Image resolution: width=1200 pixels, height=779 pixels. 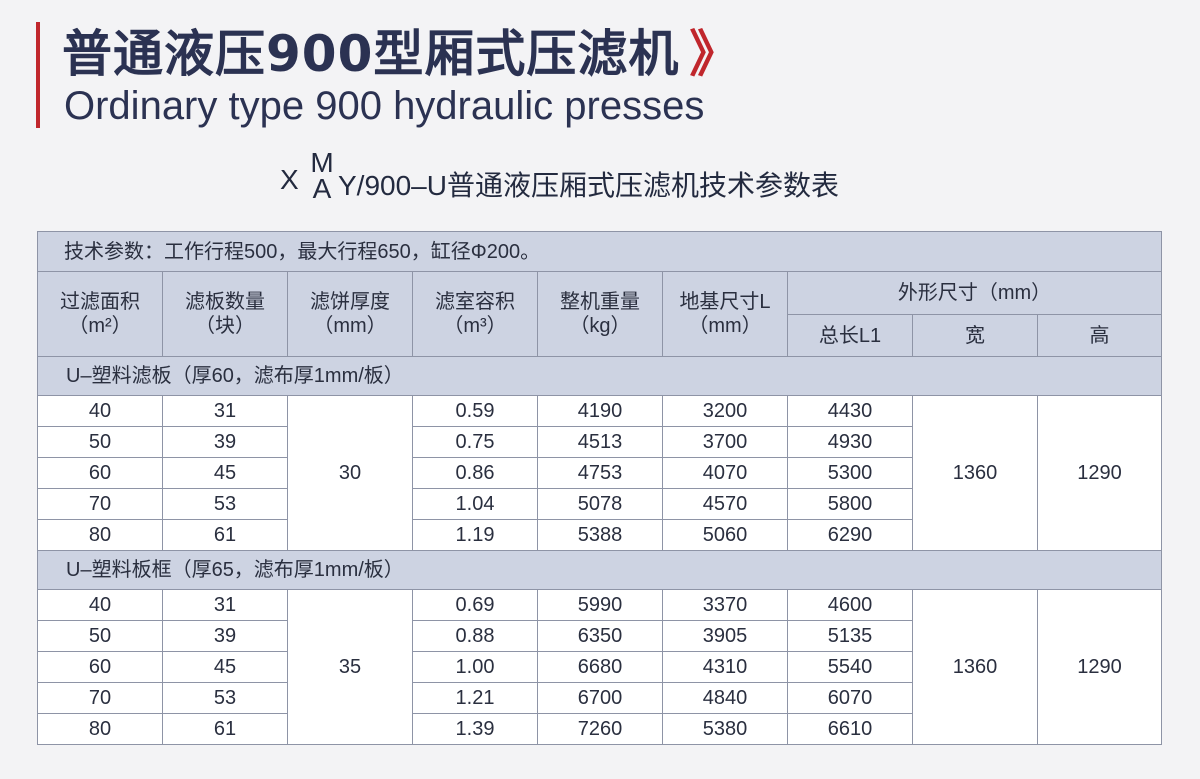 What do you see at coordinates (475, 698) in the screenshot?
I see `cell-volume: 1.21` at bounding box center [475, 698].